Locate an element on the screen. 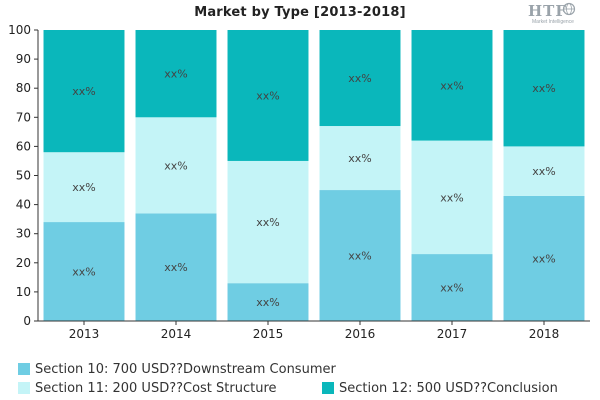 This screenshot has height=400, width=600. chart-title: Market by Type [2013-2018] is located at coordinates (300, 12).